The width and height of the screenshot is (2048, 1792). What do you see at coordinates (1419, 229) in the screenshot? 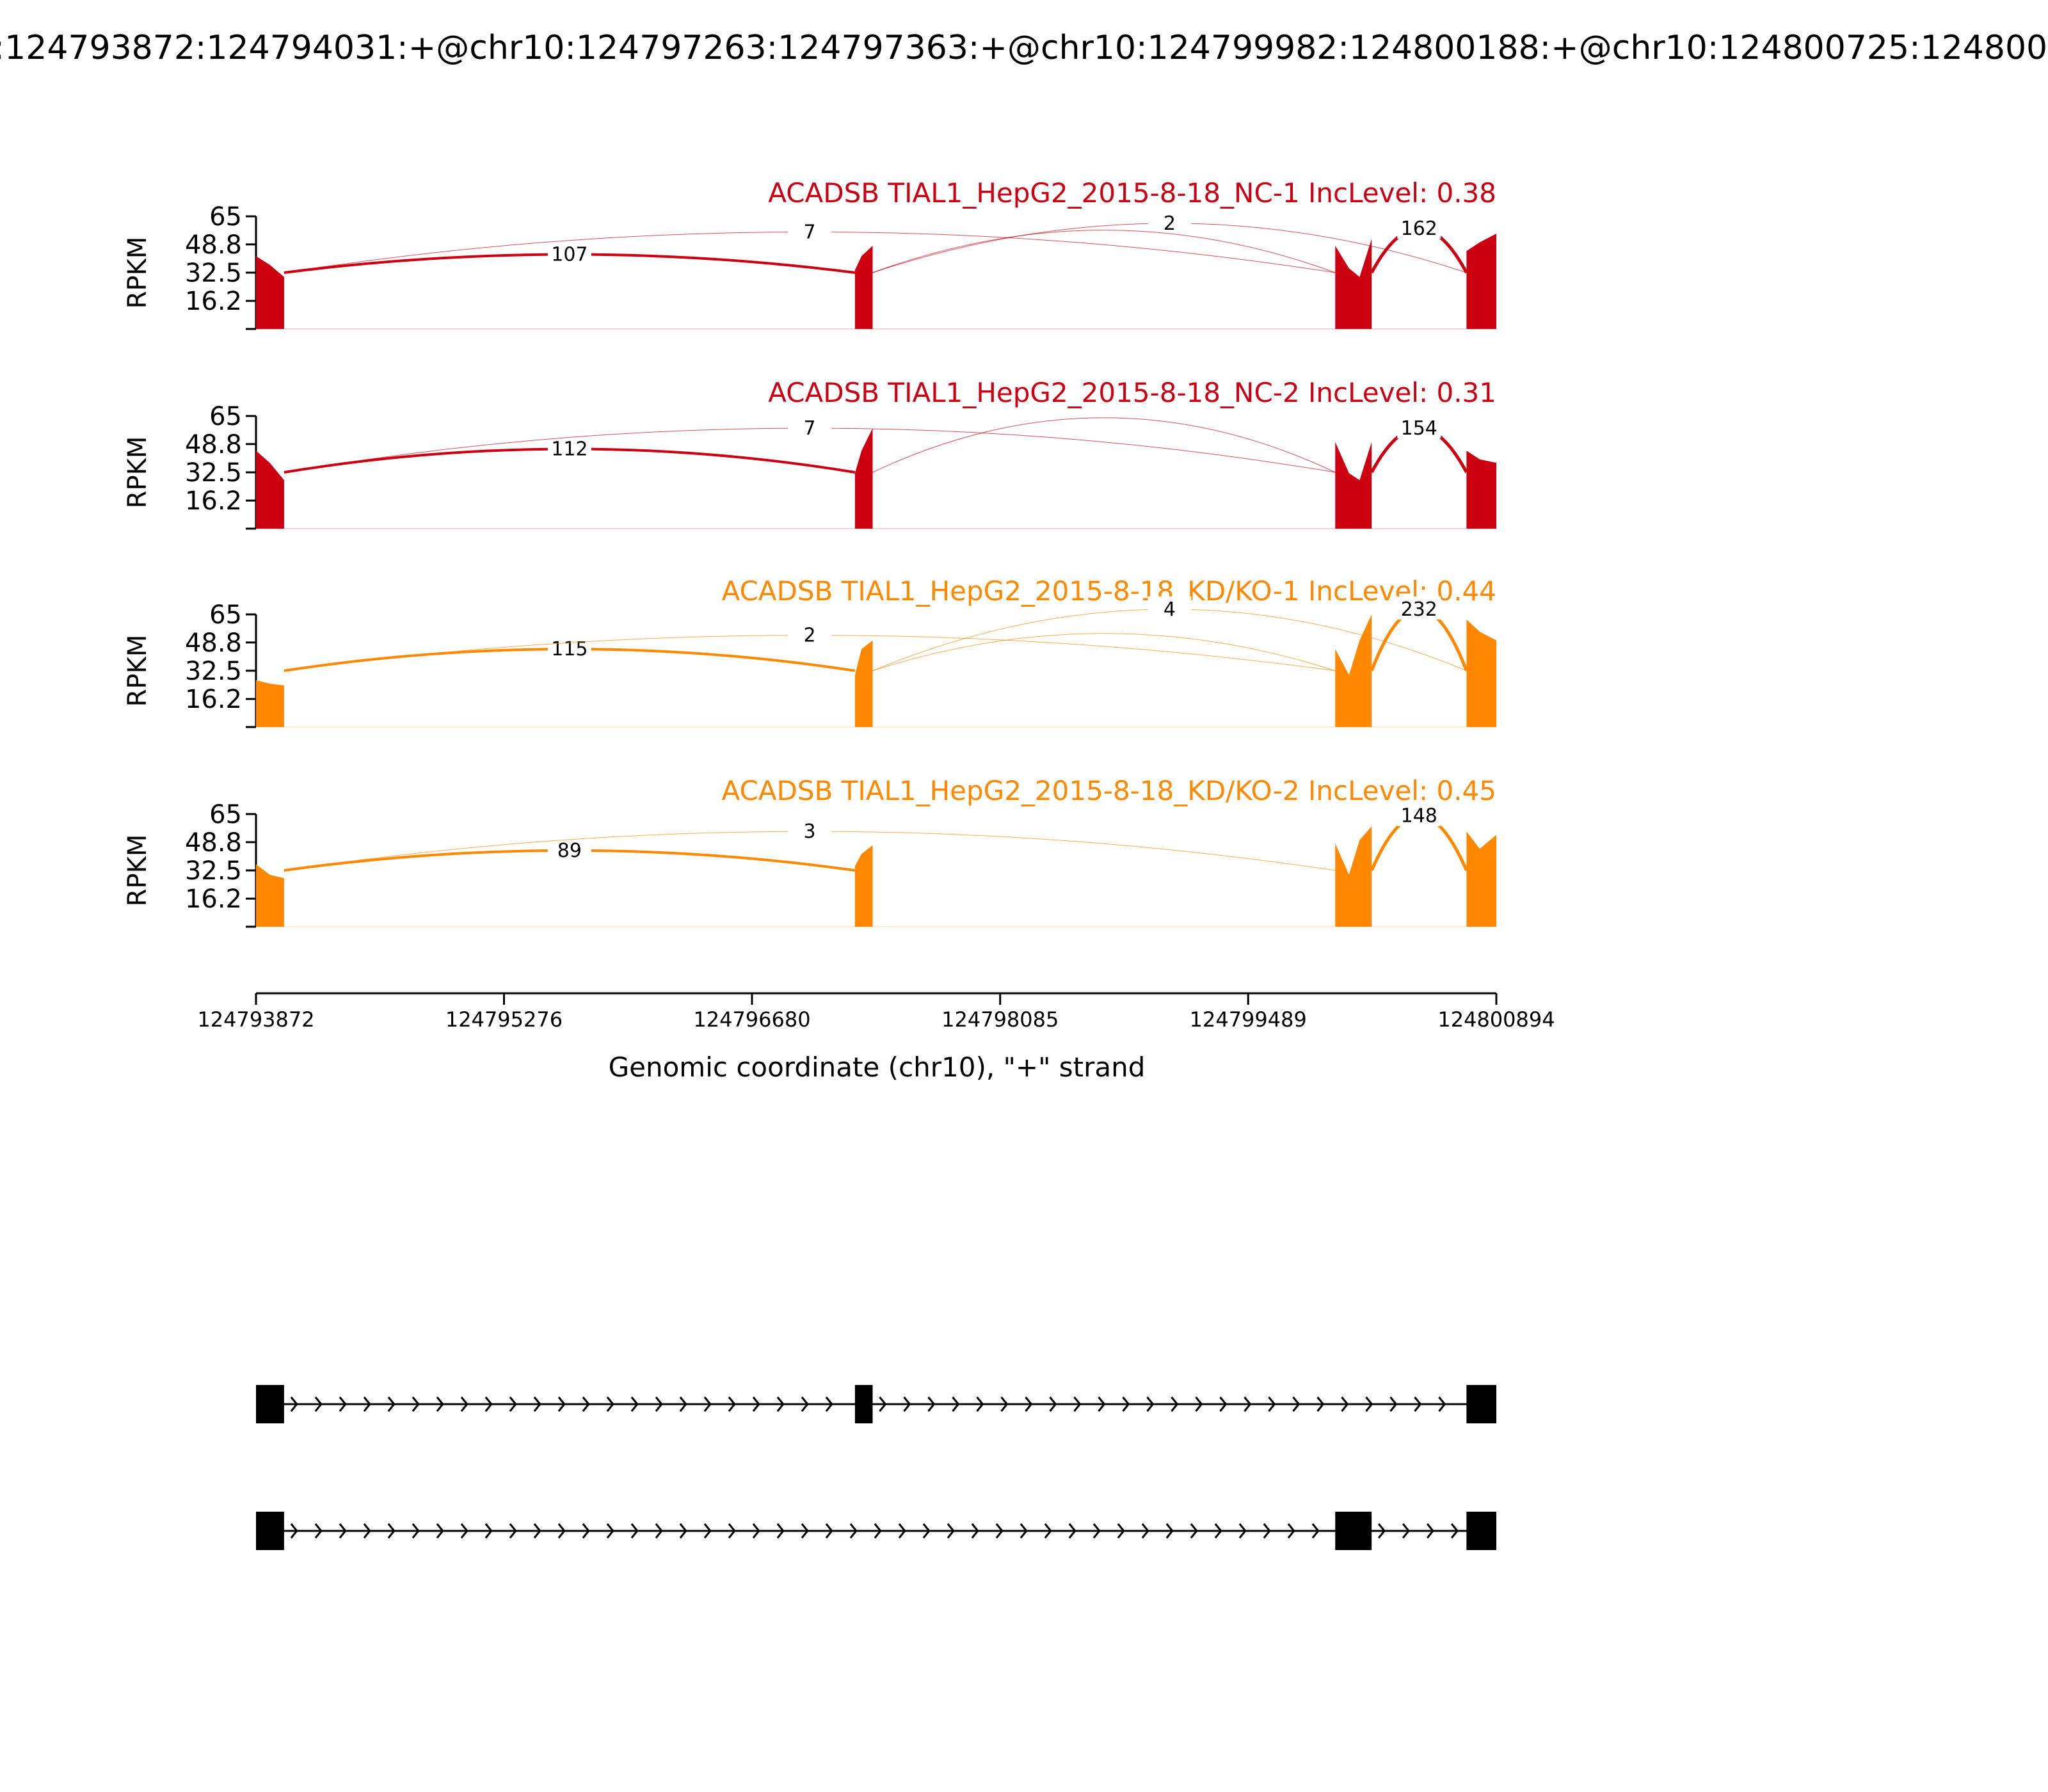
I see `junction-count-label: 162` at bounding box center [1419, 229].